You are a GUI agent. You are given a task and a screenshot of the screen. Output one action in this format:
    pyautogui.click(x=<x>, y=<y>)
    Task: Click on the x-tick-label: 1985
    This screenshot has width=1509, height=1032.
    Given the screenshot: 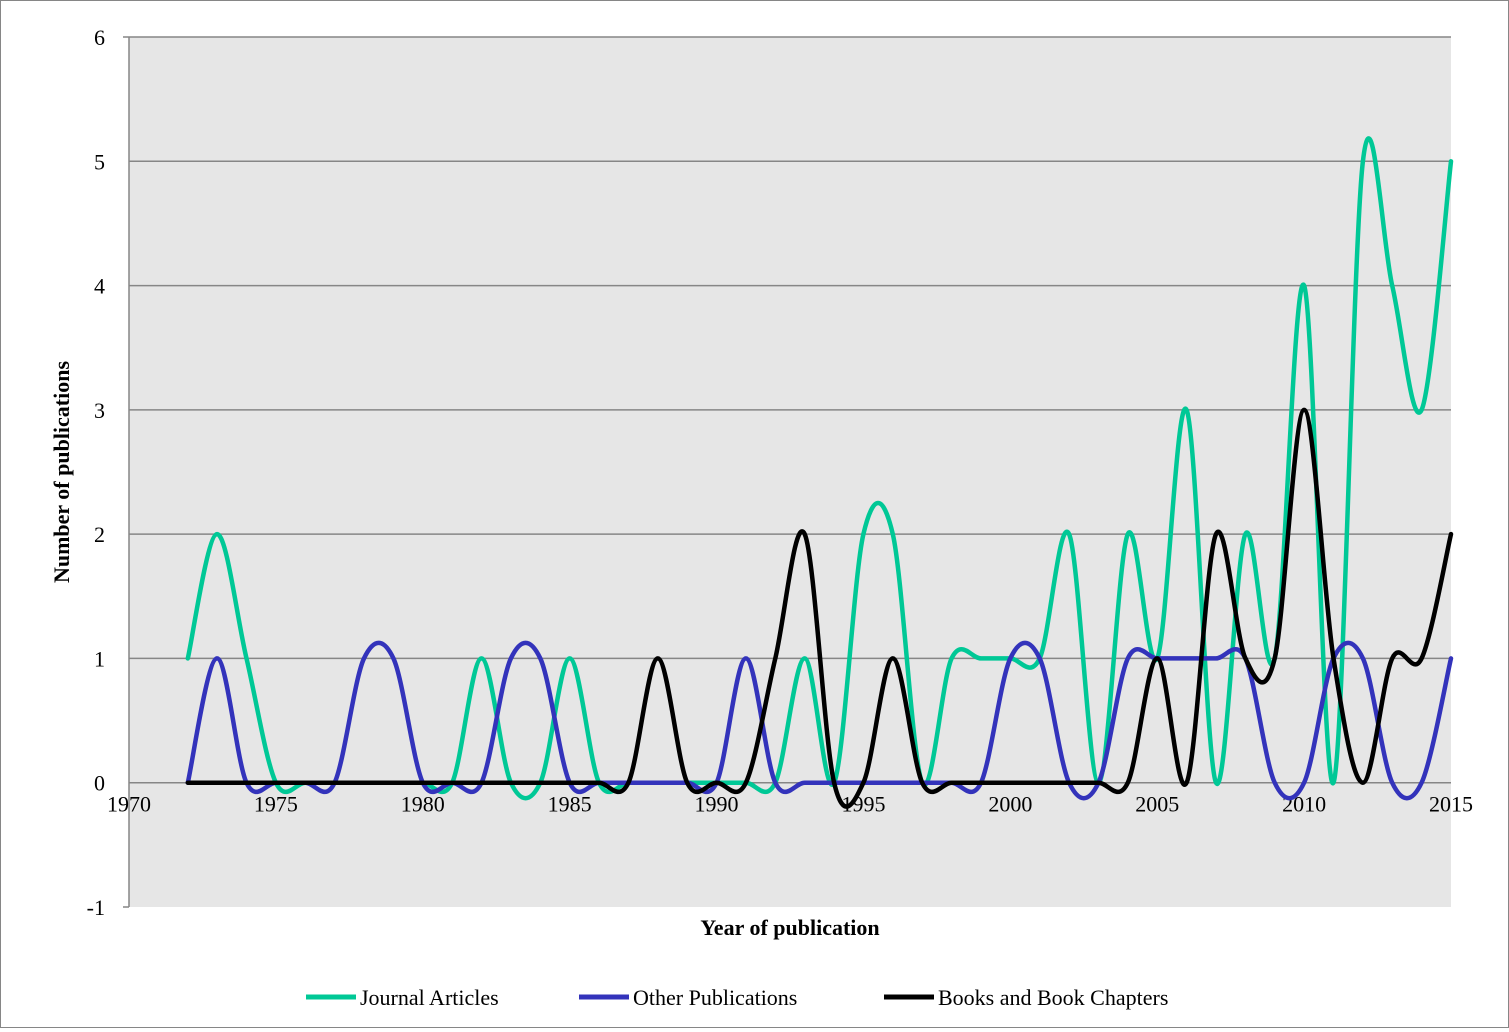 What is the action you would take?
    pyautogui.click(x=570, y=804)
    